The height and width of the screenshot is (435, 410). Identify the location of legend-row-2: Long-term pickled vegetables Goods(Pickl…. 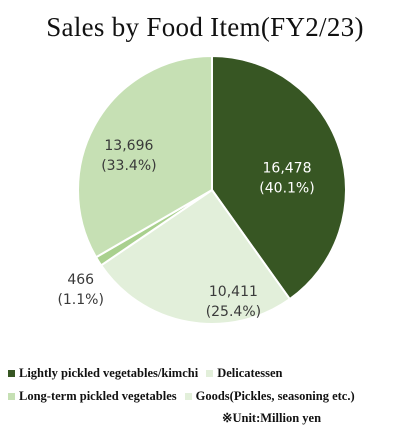
(185, 396).